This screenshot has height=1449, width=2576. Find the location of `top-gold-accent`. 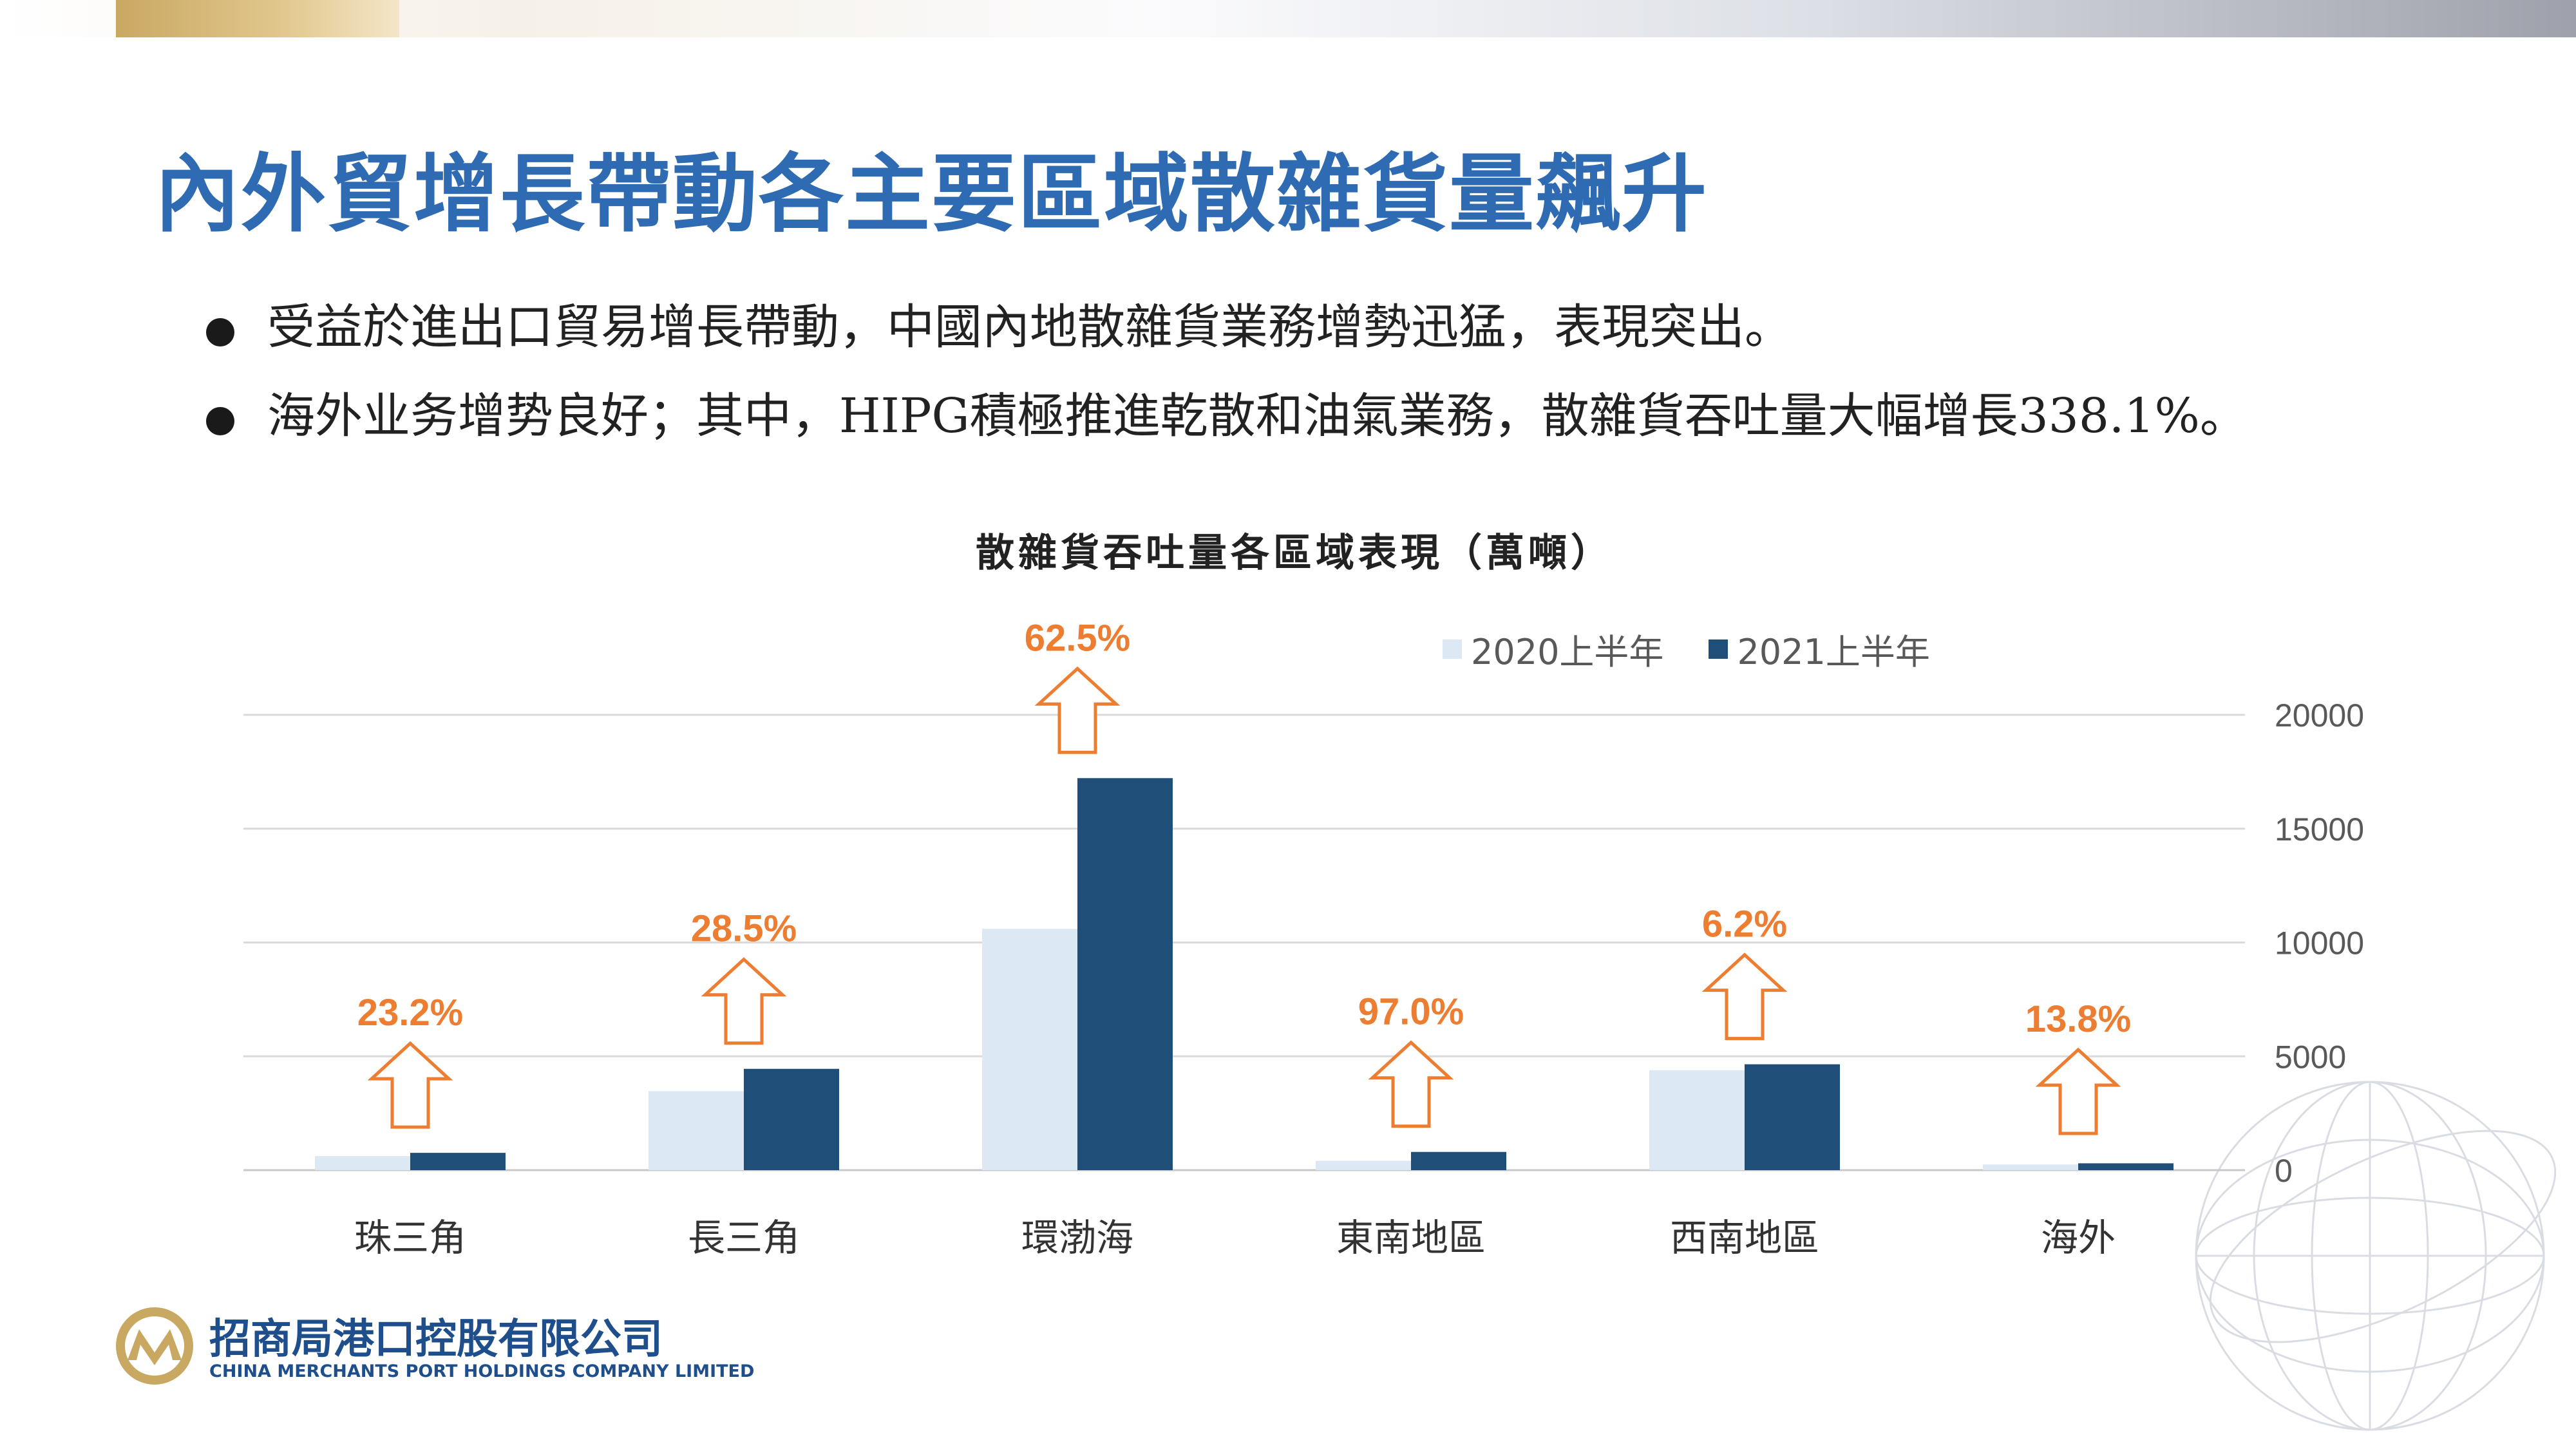

top-gold-accent is located at coordinates (257, 18).